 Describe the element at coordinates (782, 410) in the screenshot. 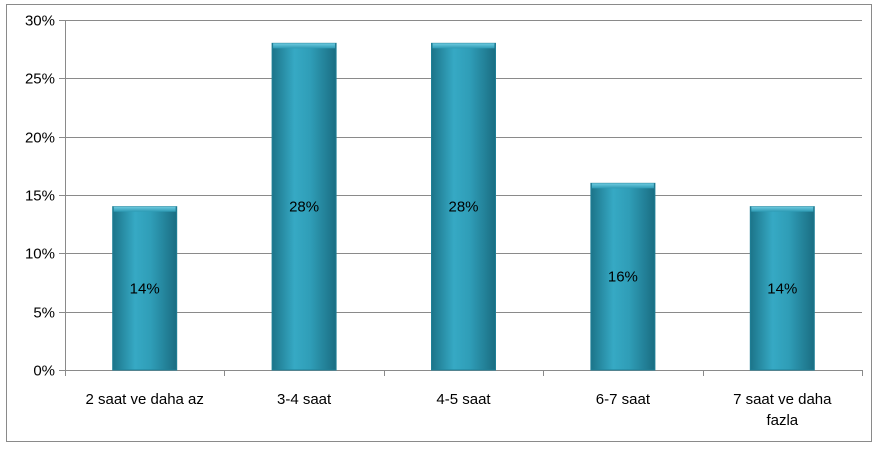

I see `x-category-label: 7 saat ve daha fazla` at that location.